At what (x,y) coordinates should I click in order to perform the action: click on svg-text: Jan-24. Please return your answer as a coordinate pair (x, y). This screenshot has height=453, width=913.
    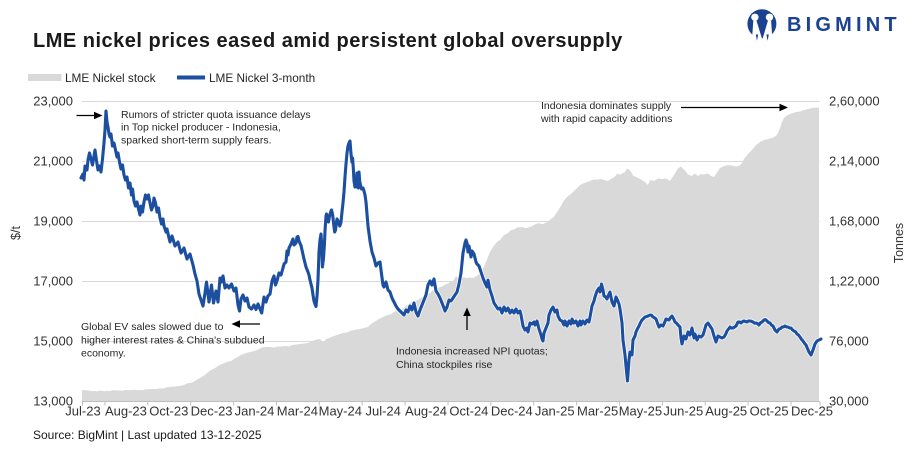
    Looking at the image, I should click on (255, 411).